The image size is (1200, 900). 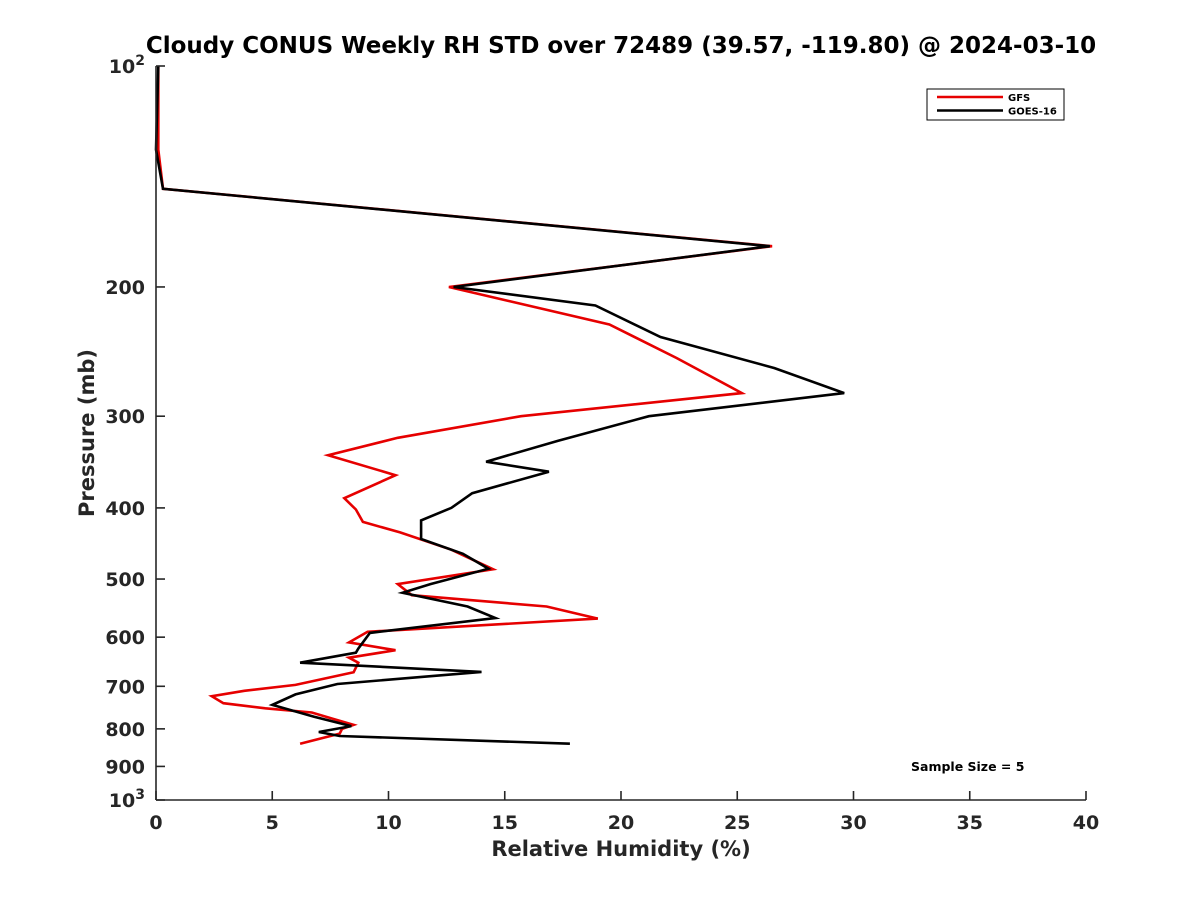 I want to click on legend-box, so click(x=995, y=104).